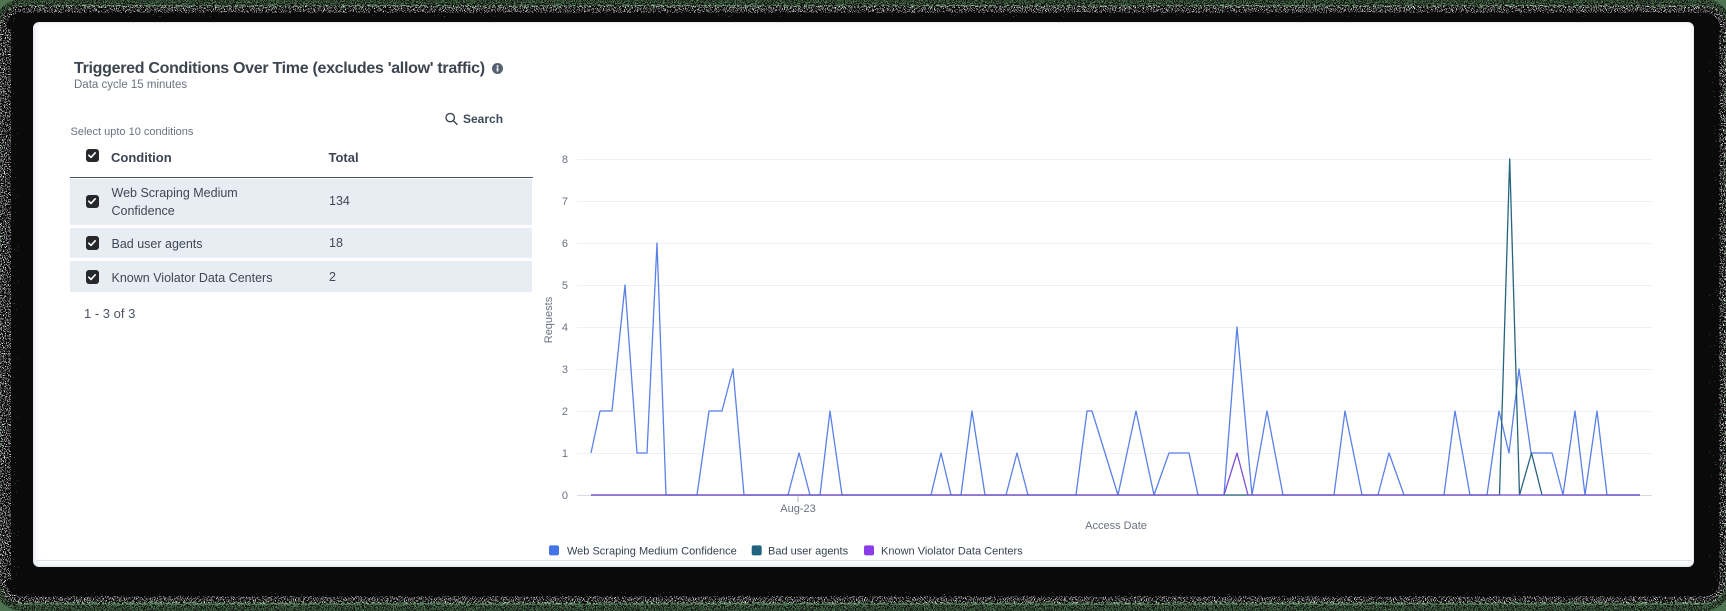 This screenshot has width=1726, height=611. What do you see at coordinates (565, 412) in the screenshot?
I see `svg-text: 2` at bounding box center [565, 412].